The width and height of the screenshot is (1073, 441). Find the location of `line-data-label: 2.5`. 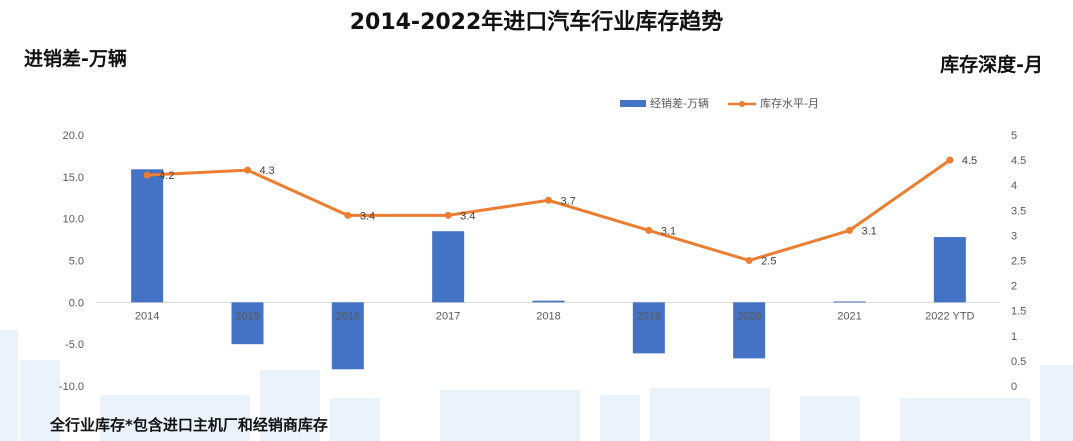

line-data-label: 2.5 is located at coordinates (768, 262).